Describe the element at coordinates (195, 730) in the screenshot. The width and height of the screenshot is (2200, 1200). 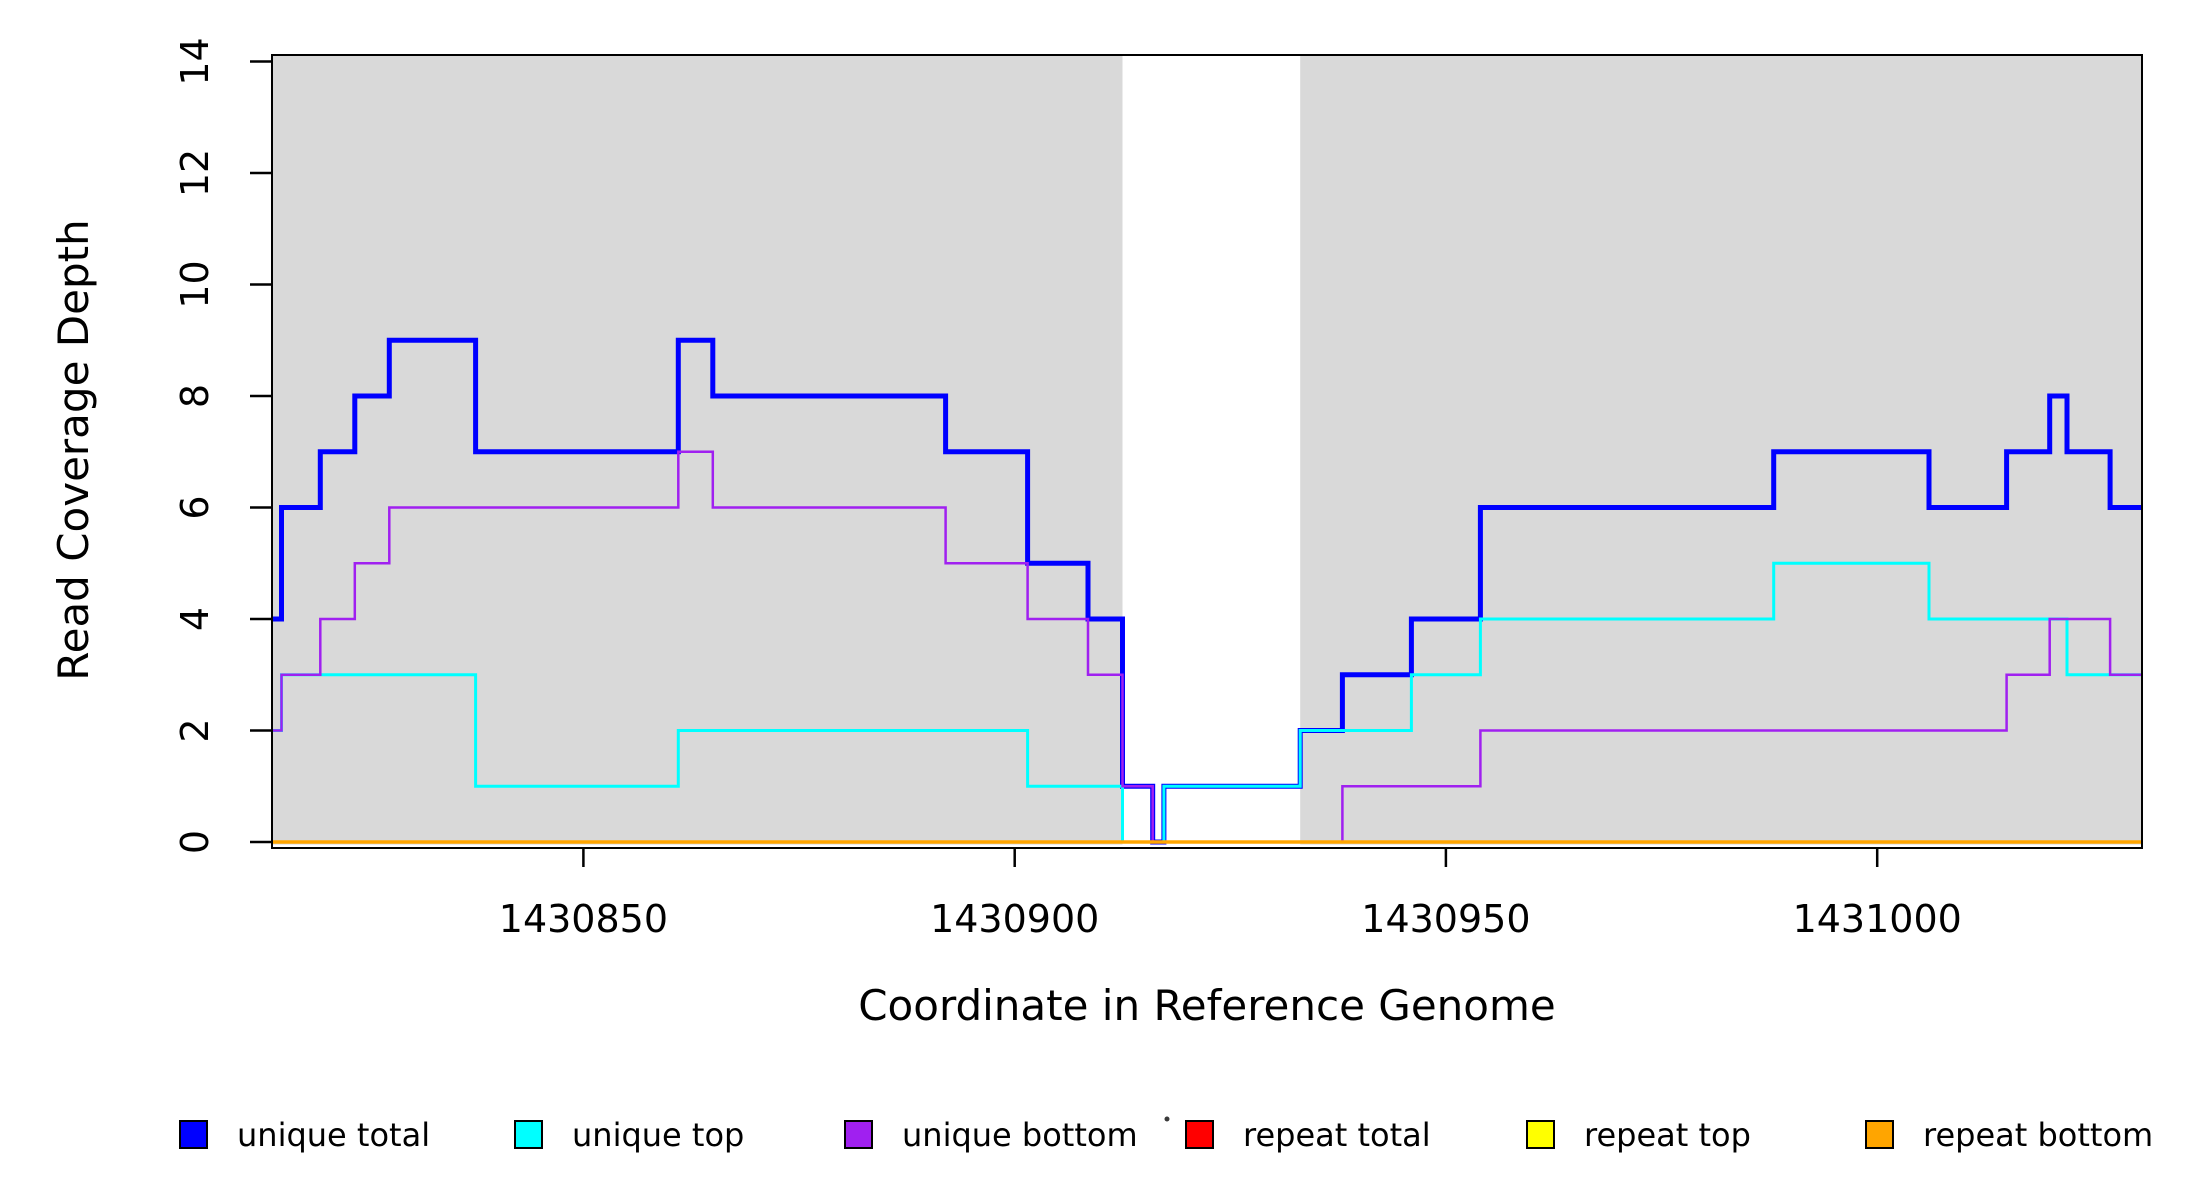
I see `y-tick-label: 2` at that location.